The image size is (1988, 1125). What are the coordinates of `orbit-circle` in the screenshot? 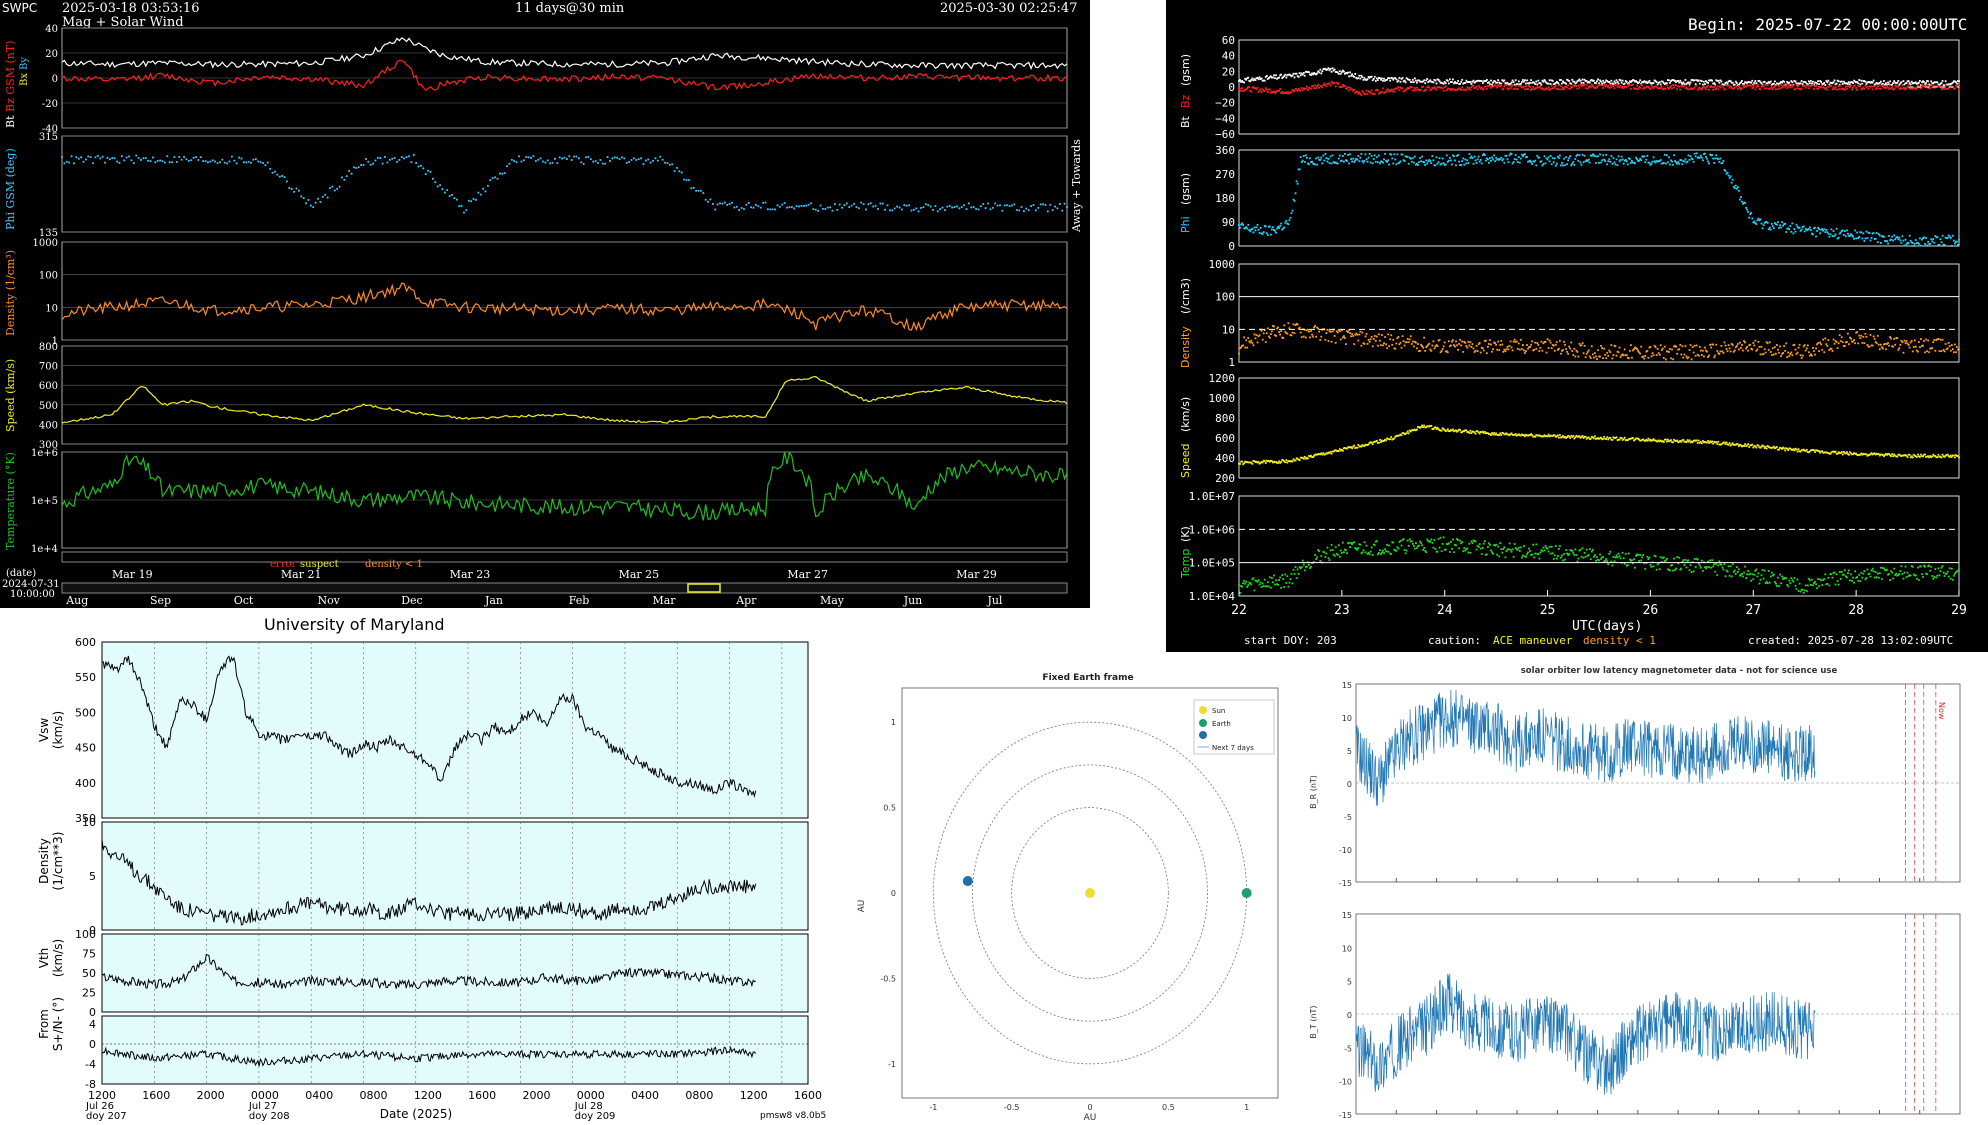 It's located at (1090, 893).